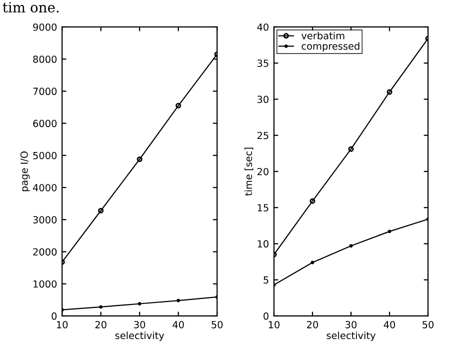 Image resolution: width=474 pixels, height=355 pixels. What do you see at coordinates (262, 172) in the screenshot?
I see `y-tick-label: 20` at bounding box center [262, 172].